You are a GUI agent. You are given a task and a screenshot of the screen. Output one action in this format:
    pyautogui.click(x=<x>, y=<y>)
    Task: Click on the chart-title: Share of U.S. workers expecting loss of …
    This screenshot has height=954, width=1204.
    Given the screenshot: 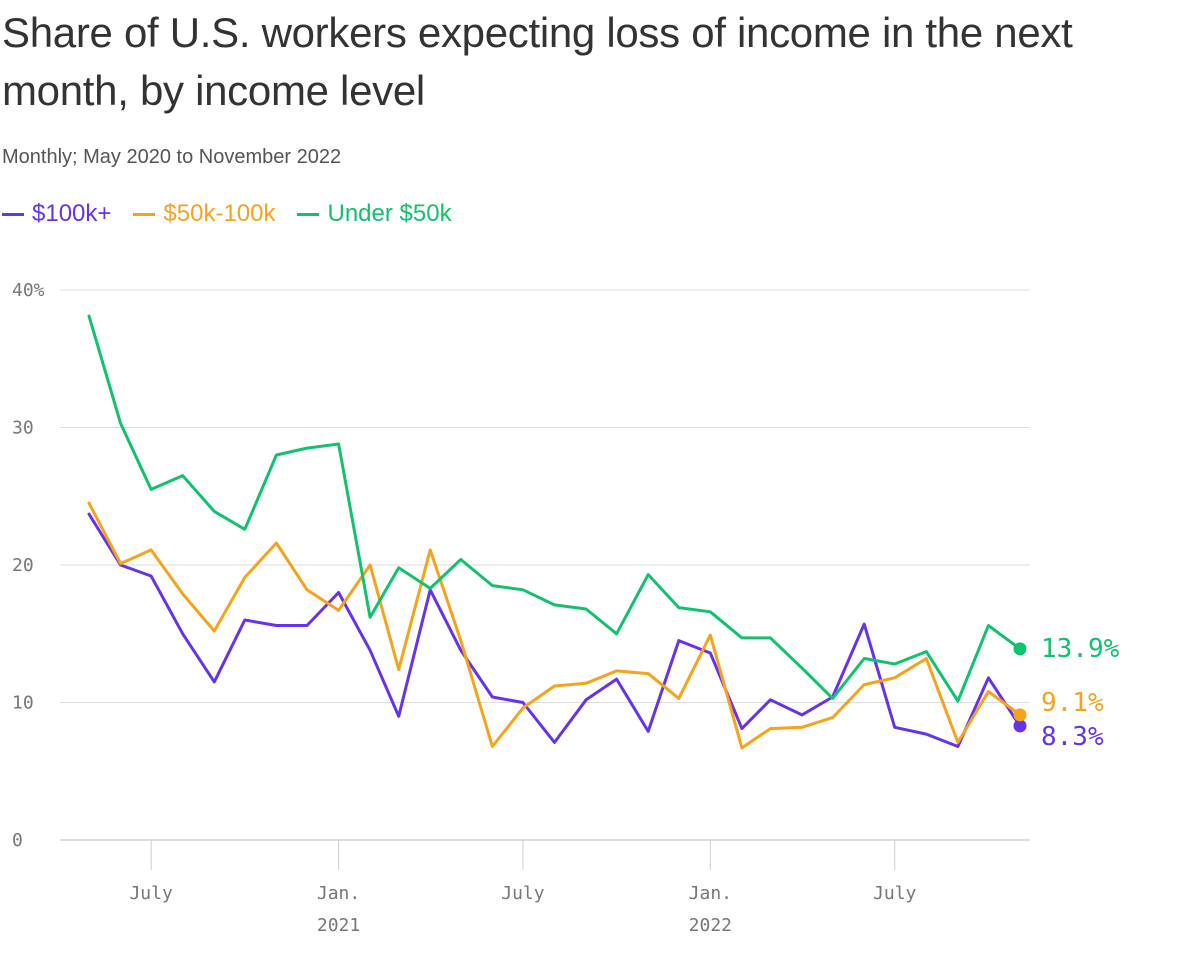 What is the action you would take?
    pyautogui.click(x=537, y=61)
    